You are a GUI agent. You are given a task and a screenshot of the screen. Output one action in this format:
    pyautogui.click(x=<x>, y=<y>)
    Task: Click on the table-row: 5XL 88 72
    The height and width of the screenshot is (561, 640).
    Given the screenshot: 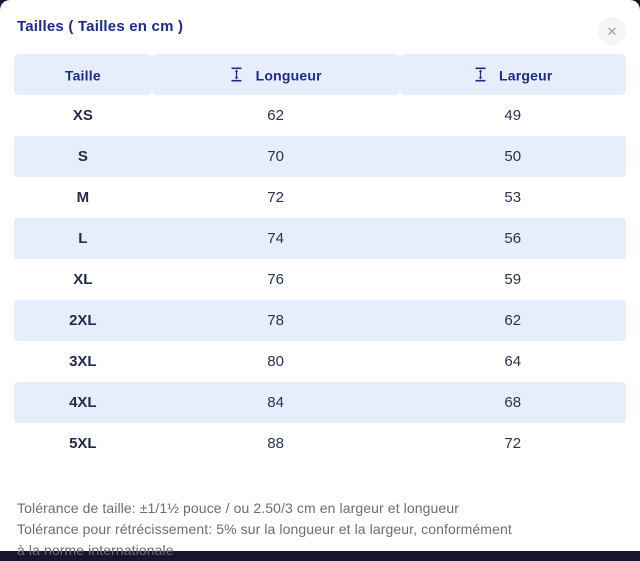 What is the action you would take?
    pyautogui.click(x=320, y=443)
    